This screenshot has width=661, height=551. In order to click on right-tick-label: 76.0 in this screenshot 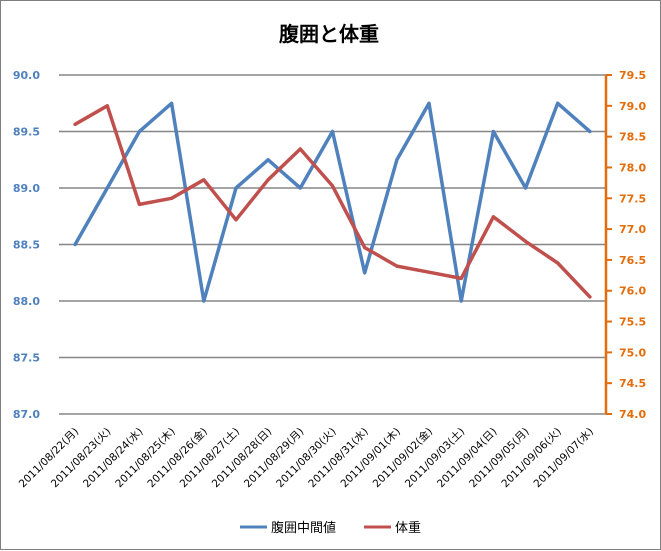, I will do `click(632, 291)`.